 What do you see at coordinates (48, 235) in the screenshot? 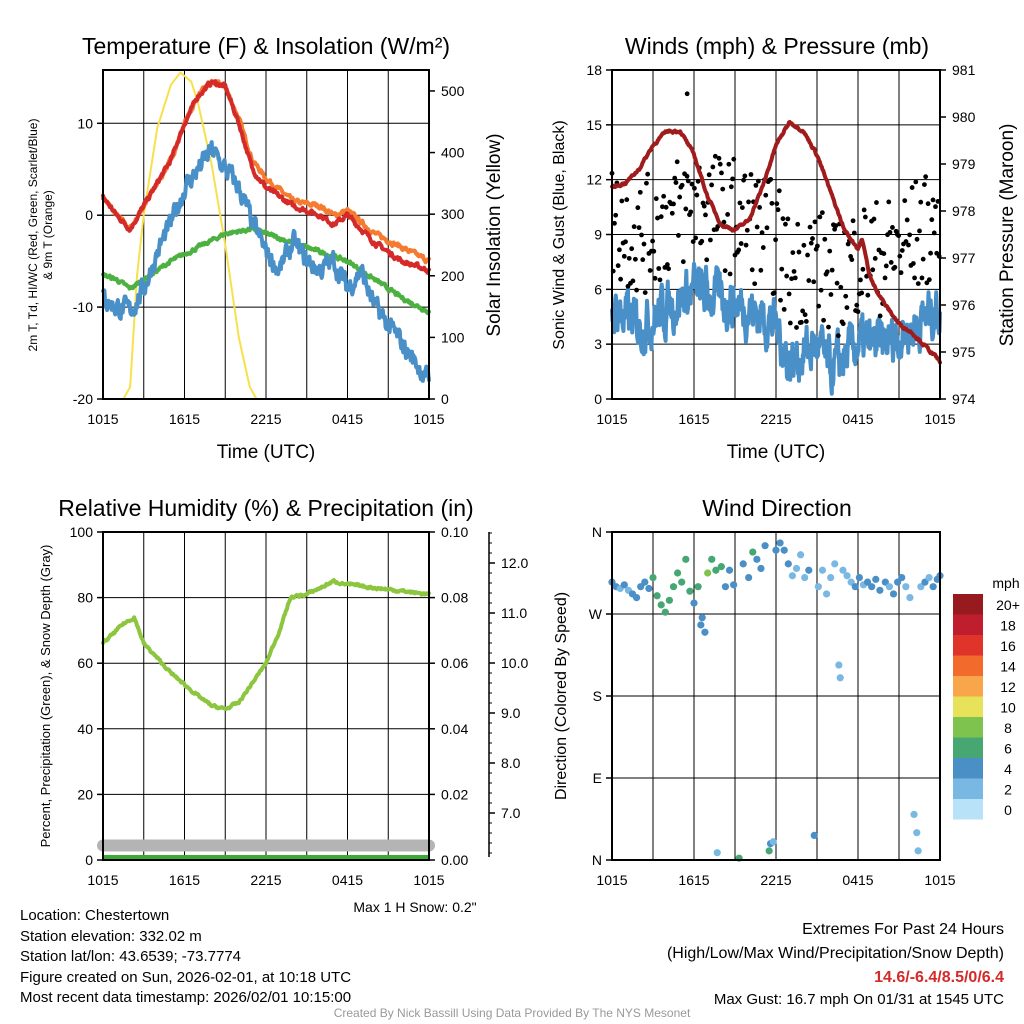
I see `y-axis-label: & 9m T (Orange)` at bounding box center [48, 235].